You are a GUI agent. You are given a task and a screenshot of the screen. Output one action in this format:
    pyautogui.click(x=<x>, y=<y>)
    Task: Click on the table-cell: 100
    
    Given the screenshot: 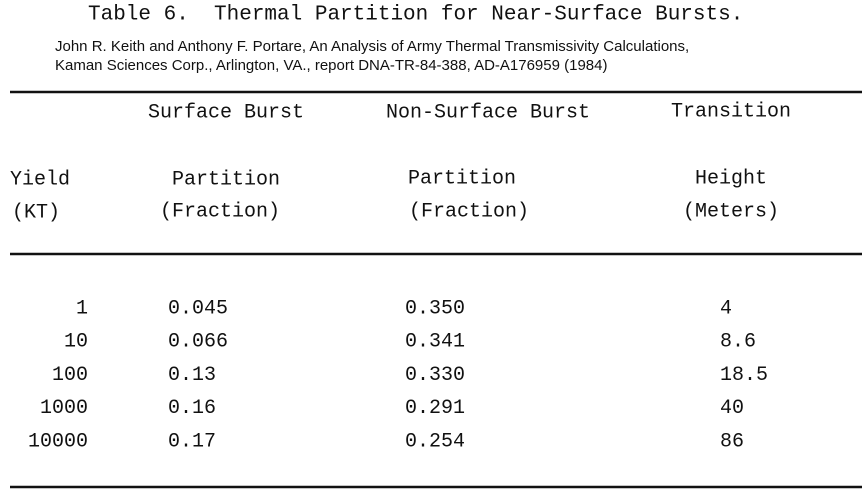 What is the action you would take?
    pyautogui.click(x=70, y=375)
    